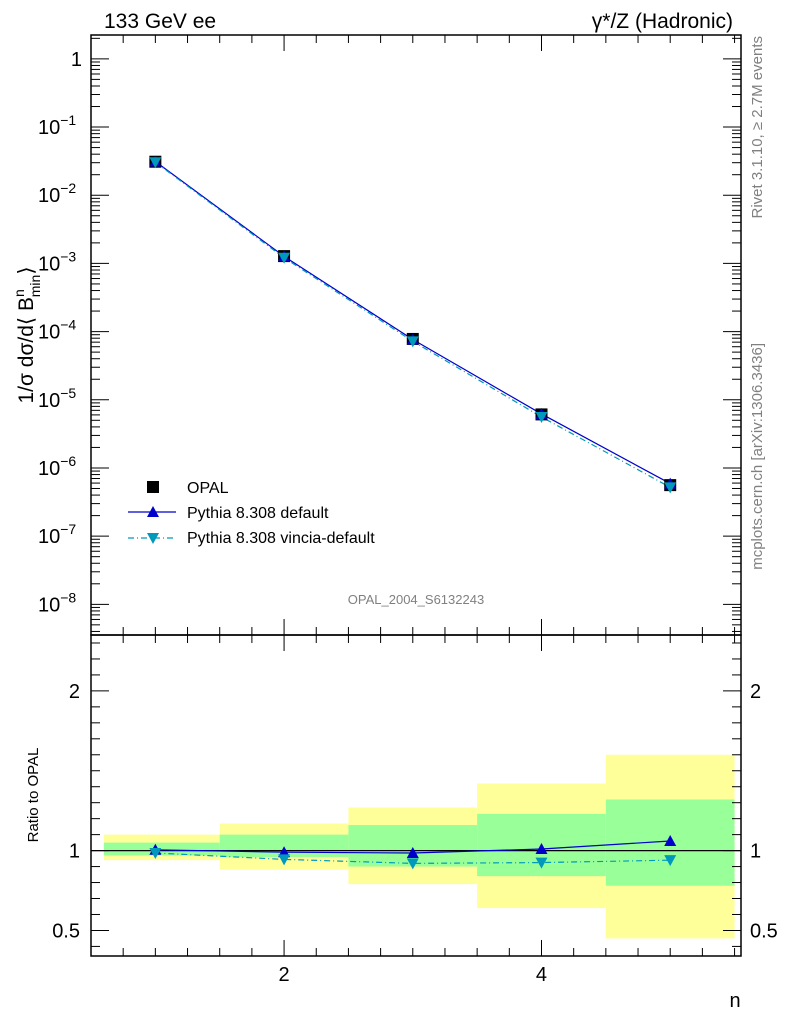  I want to click on rivet-label: Rivet 3.1.10, ≥ 2.7M events, so click(757, 127).